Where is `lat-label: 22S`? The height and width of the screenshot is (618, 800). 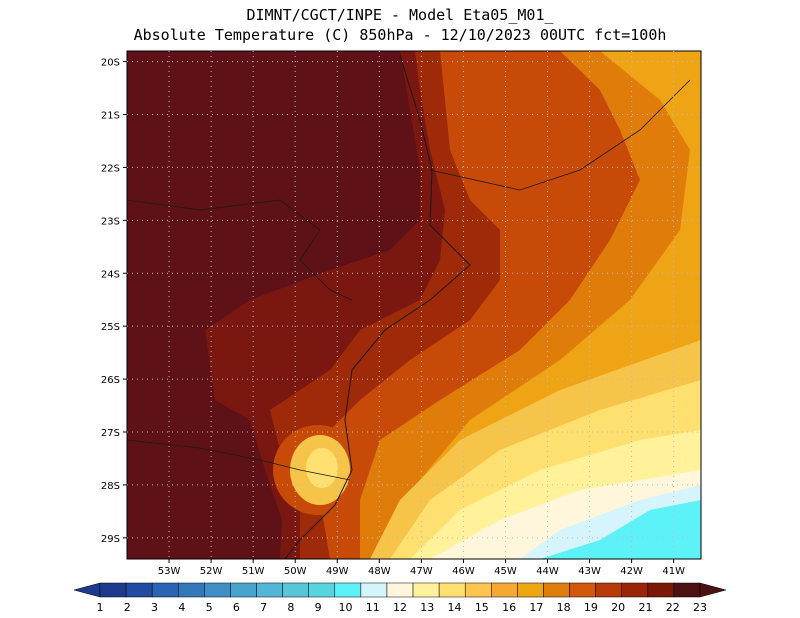 lat-label: 22S is located at coordinates (110, 168).